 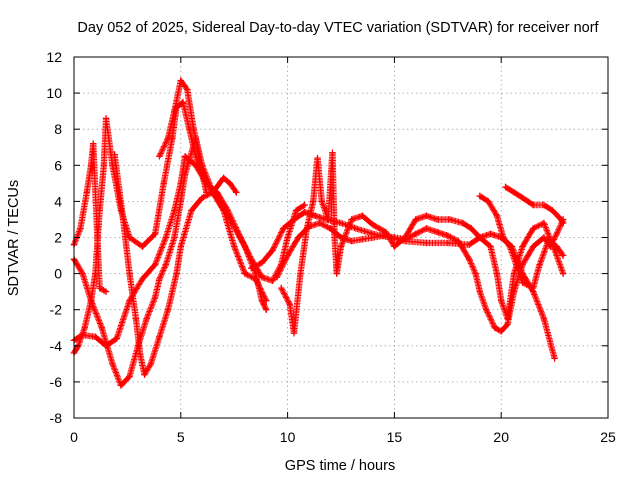 What do you see at coordinates (501, 437) in the screenshot?
I see `x-tick-label: 20` at bounding box center [501, 437].